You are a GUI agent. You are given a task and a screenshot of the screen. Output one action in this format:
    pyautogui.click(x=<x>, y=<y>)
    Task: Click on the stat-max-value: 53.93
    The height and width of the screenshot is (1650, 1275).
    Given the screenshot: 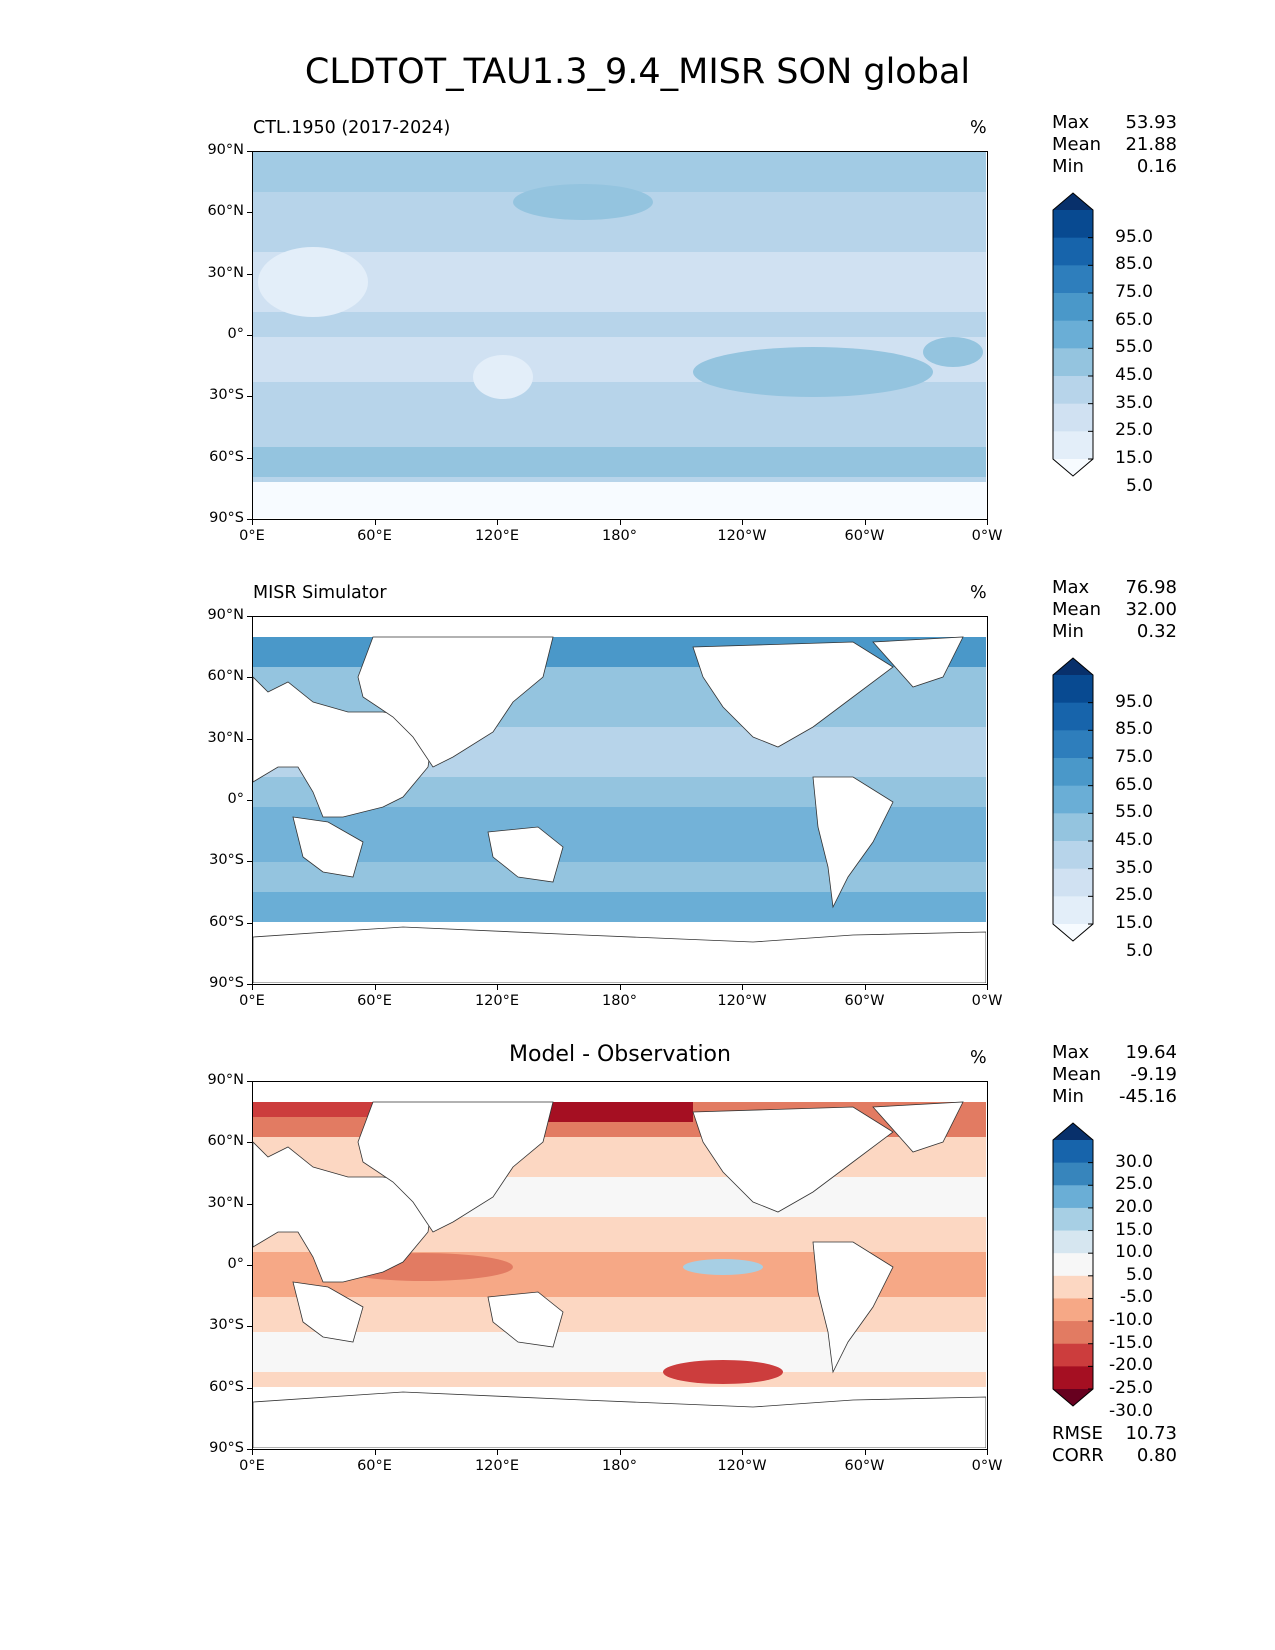 What is the action you would take?
    pyautogui.click(x=1151, y=122)
    